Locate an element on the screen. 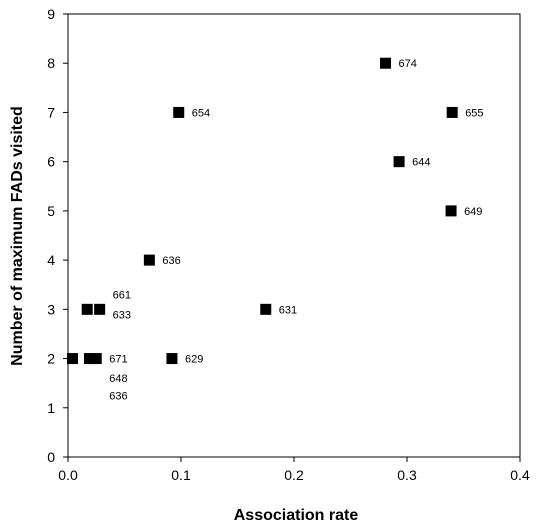  point-label: 674 is located at coordinates (408, 64).